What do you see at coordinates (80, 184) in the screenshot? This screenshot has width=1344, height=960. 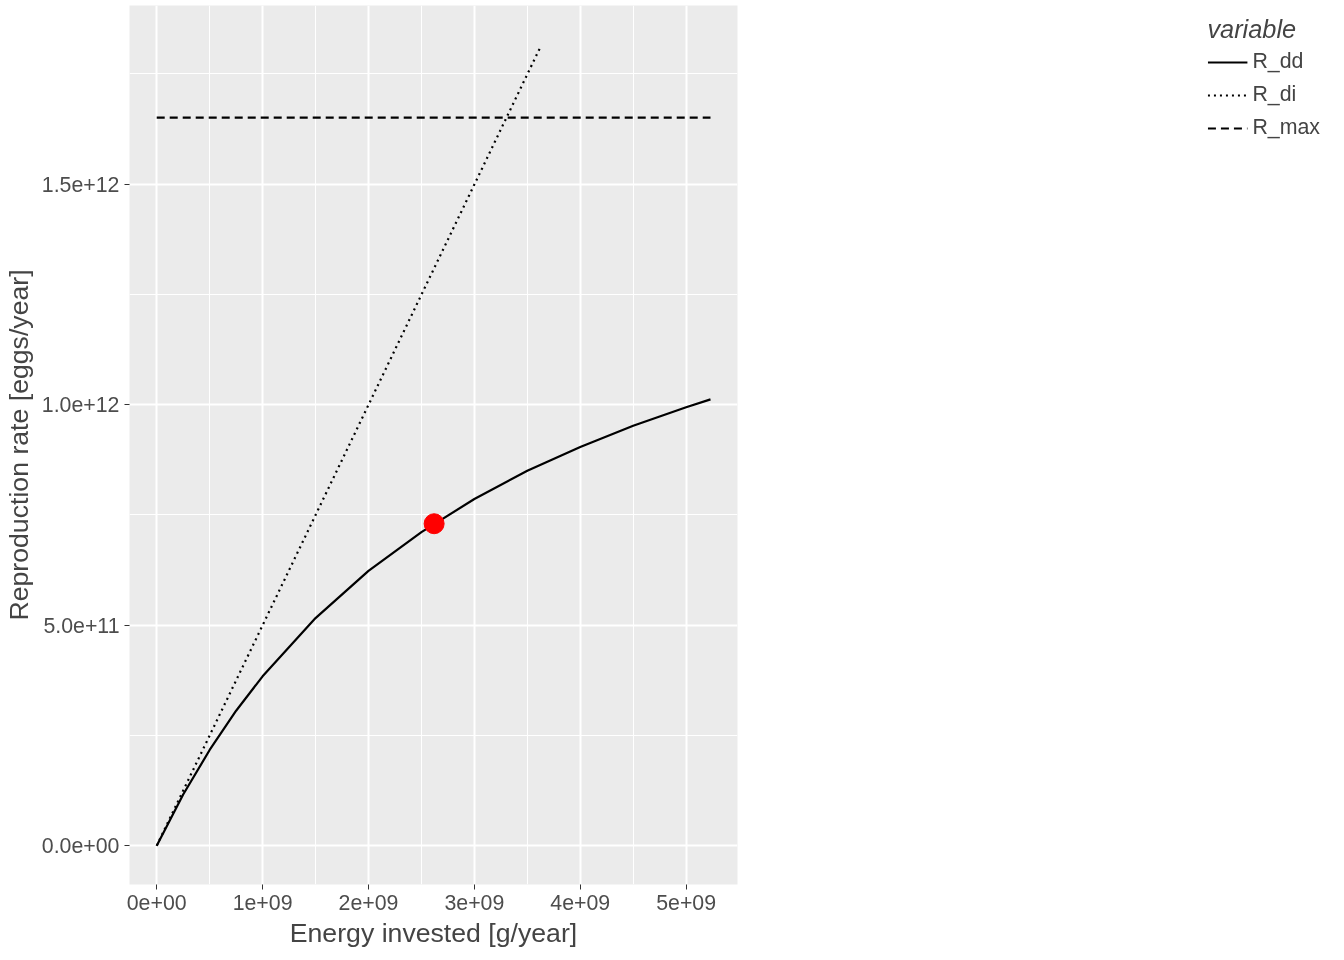 I see `y-tick-label: 1.5e+12` at bounding box center [80, 184].